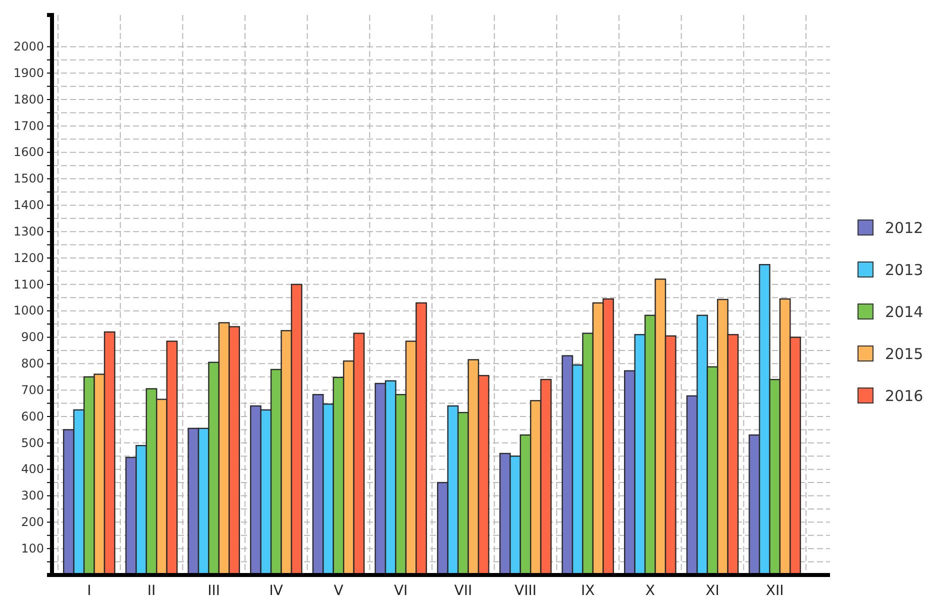 Image resolution: width=931 pixels, height=598 pixels. Describe the element at coordinates (904, 270) in the screenshot. I see `legend-label: 2013` at that location.